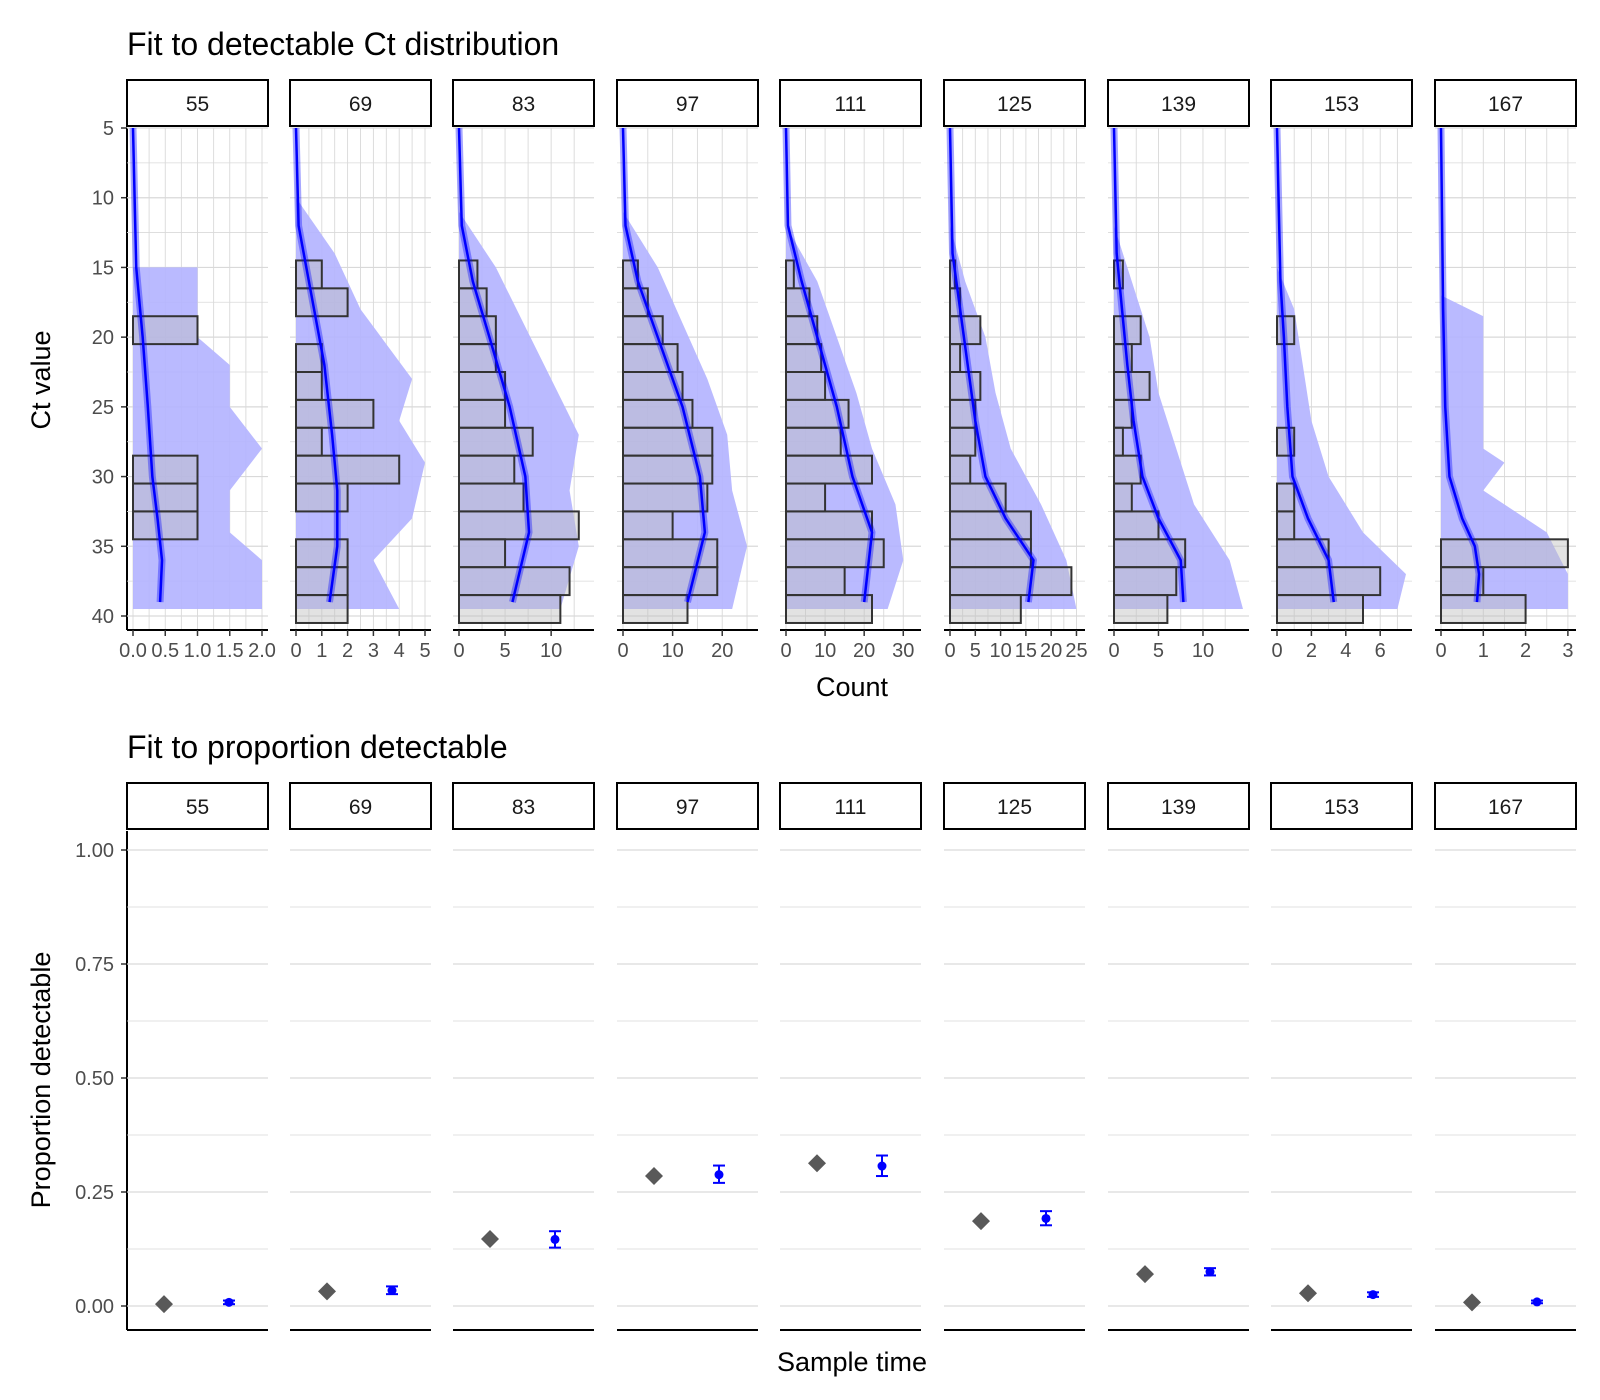 This screenshot has height=1400, width=1600. I want to click on x-tick-label: 2.0, so click(262, 651).